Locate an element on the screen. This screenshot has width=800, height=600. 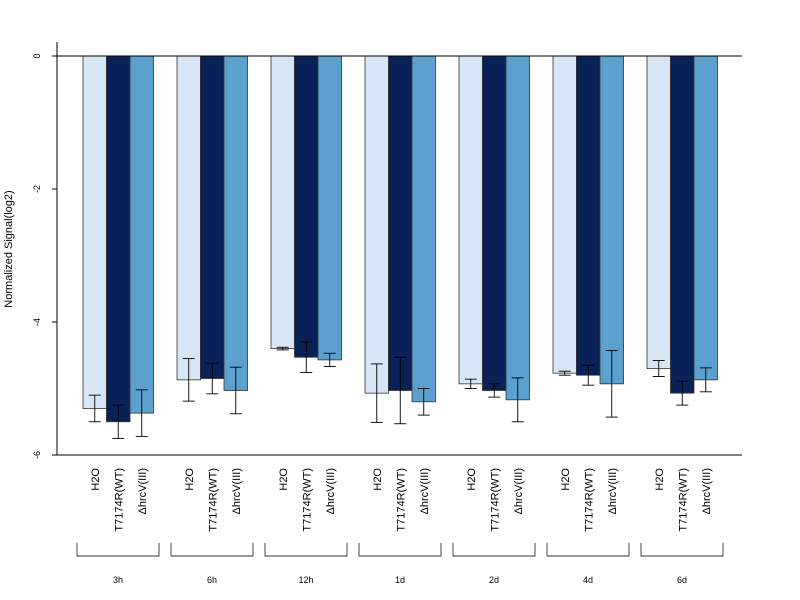
y-tick-label: -6 is located at coordinates (37, 455).